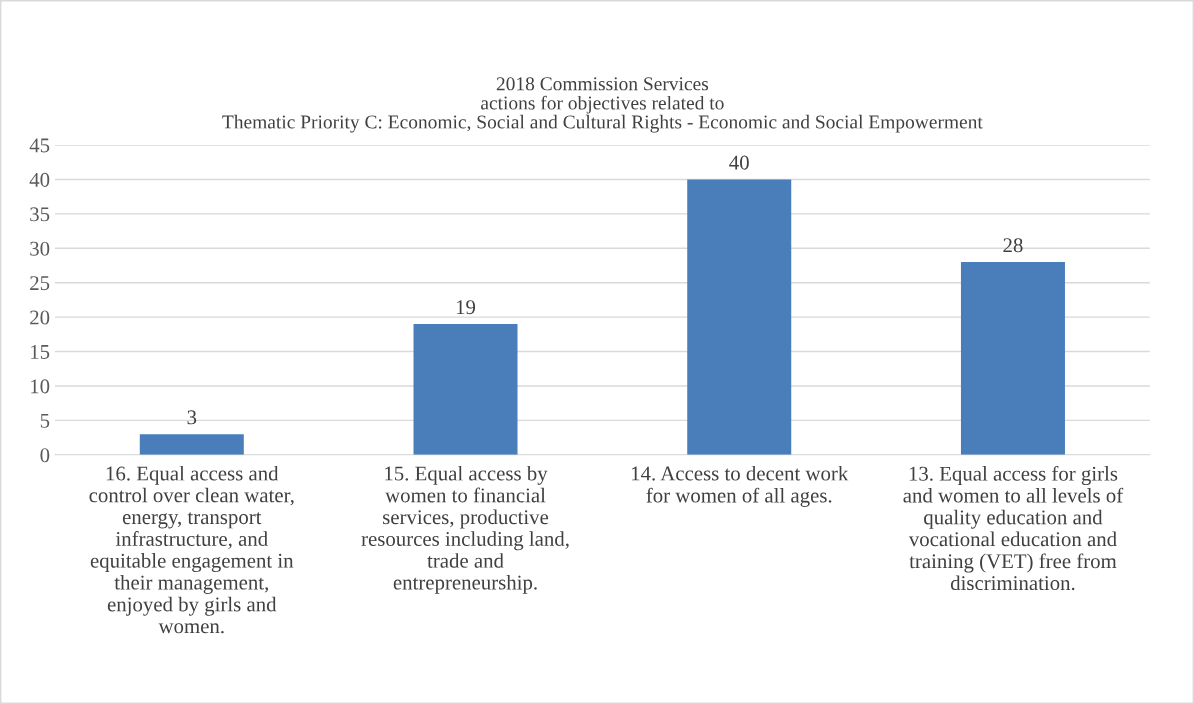 This screenshot has width=1194, height=704. What do you see at coordinates (40, 214) in the screenshot?
I see `y-tick-label: 35` at bounding box center [40, 214].